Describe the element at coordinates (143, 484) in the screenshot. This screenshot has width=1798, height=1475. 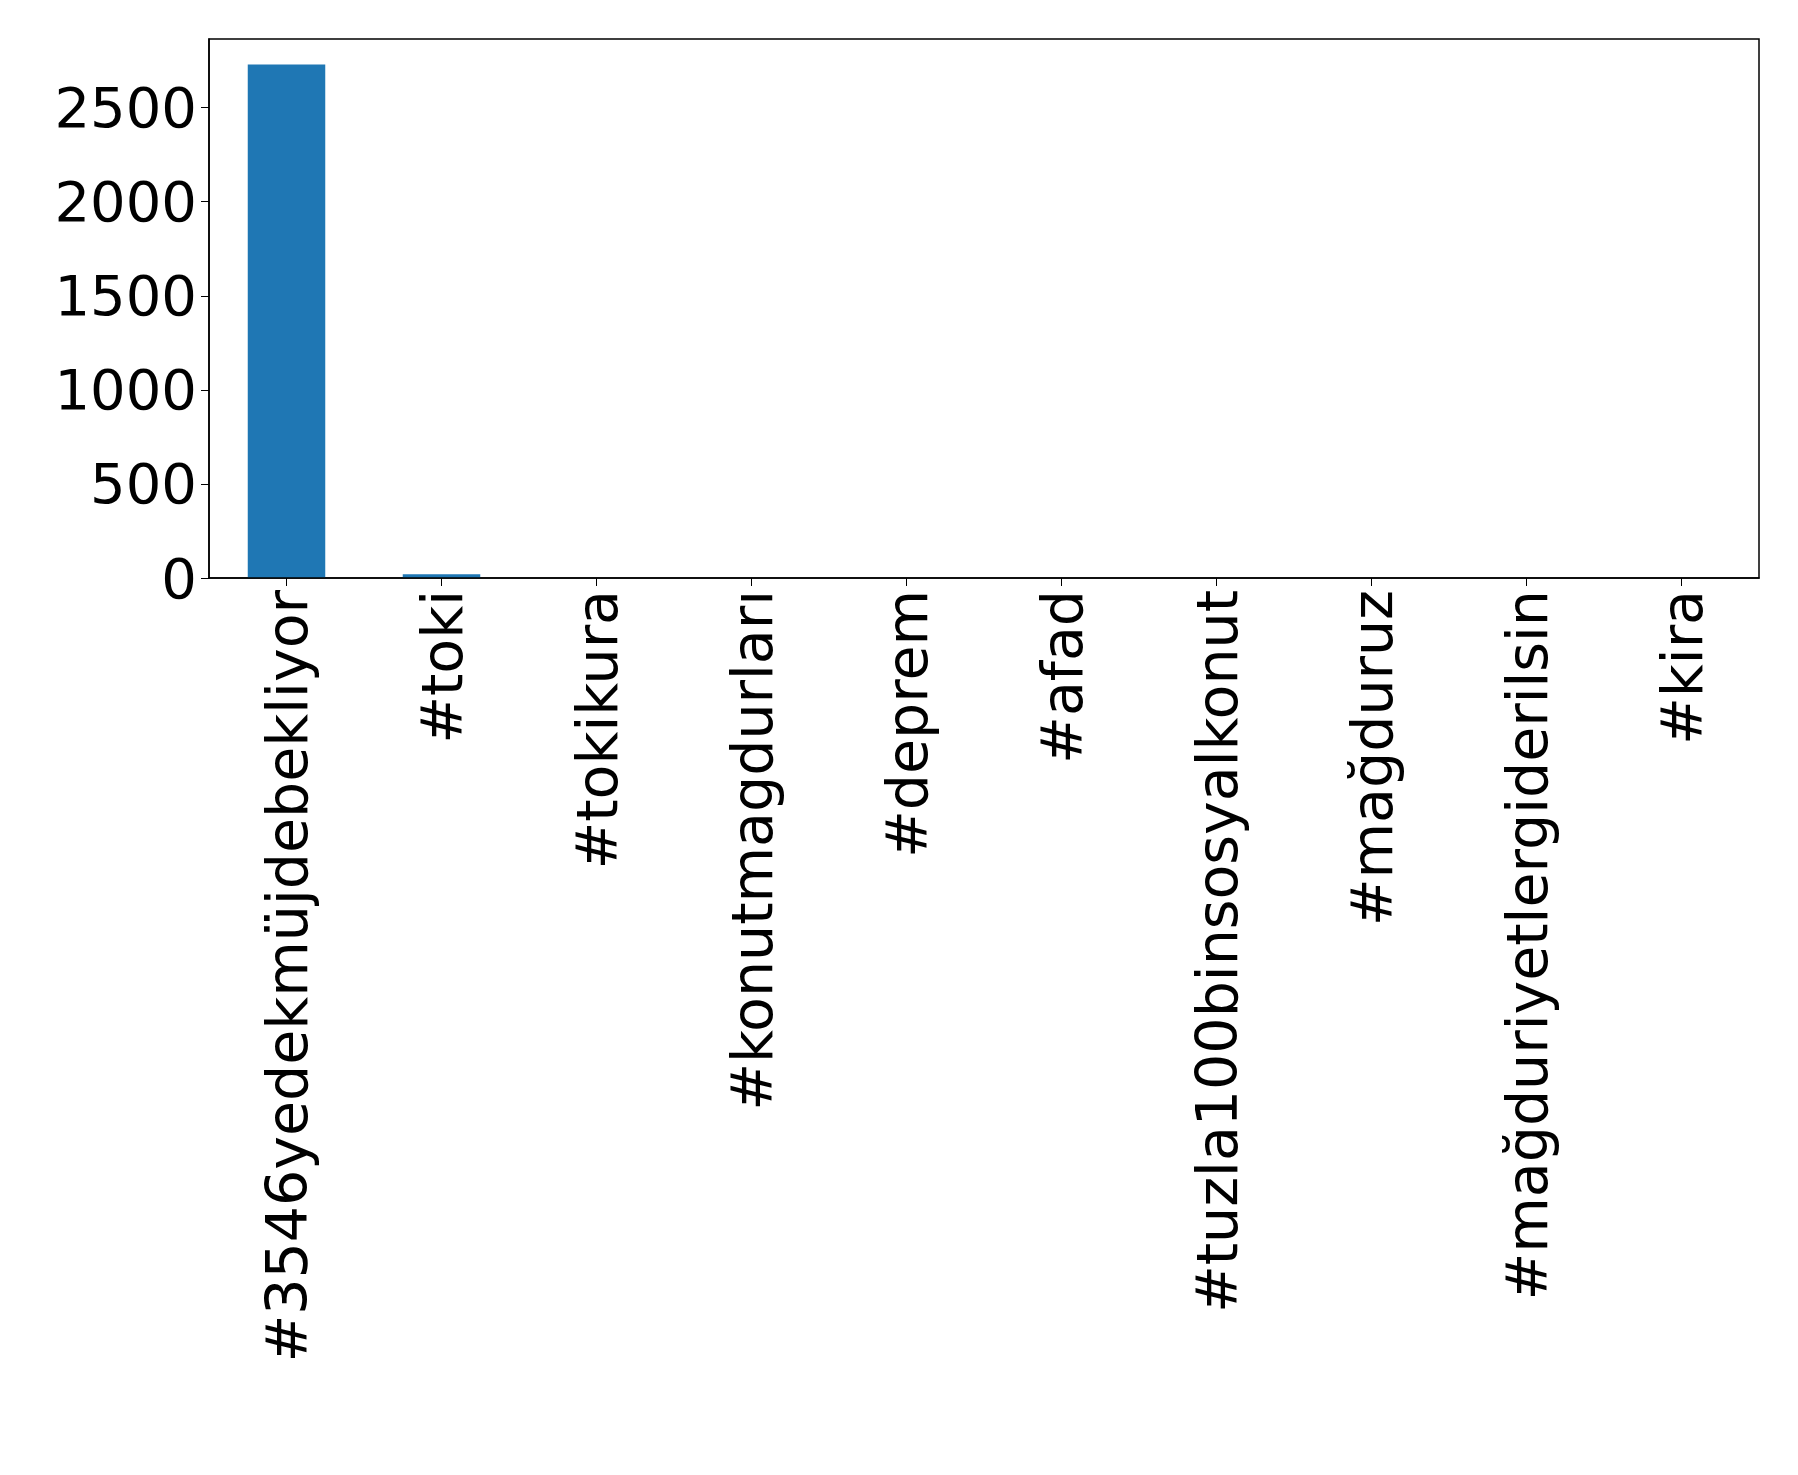
I see `y-tick-label: 500` at that location.